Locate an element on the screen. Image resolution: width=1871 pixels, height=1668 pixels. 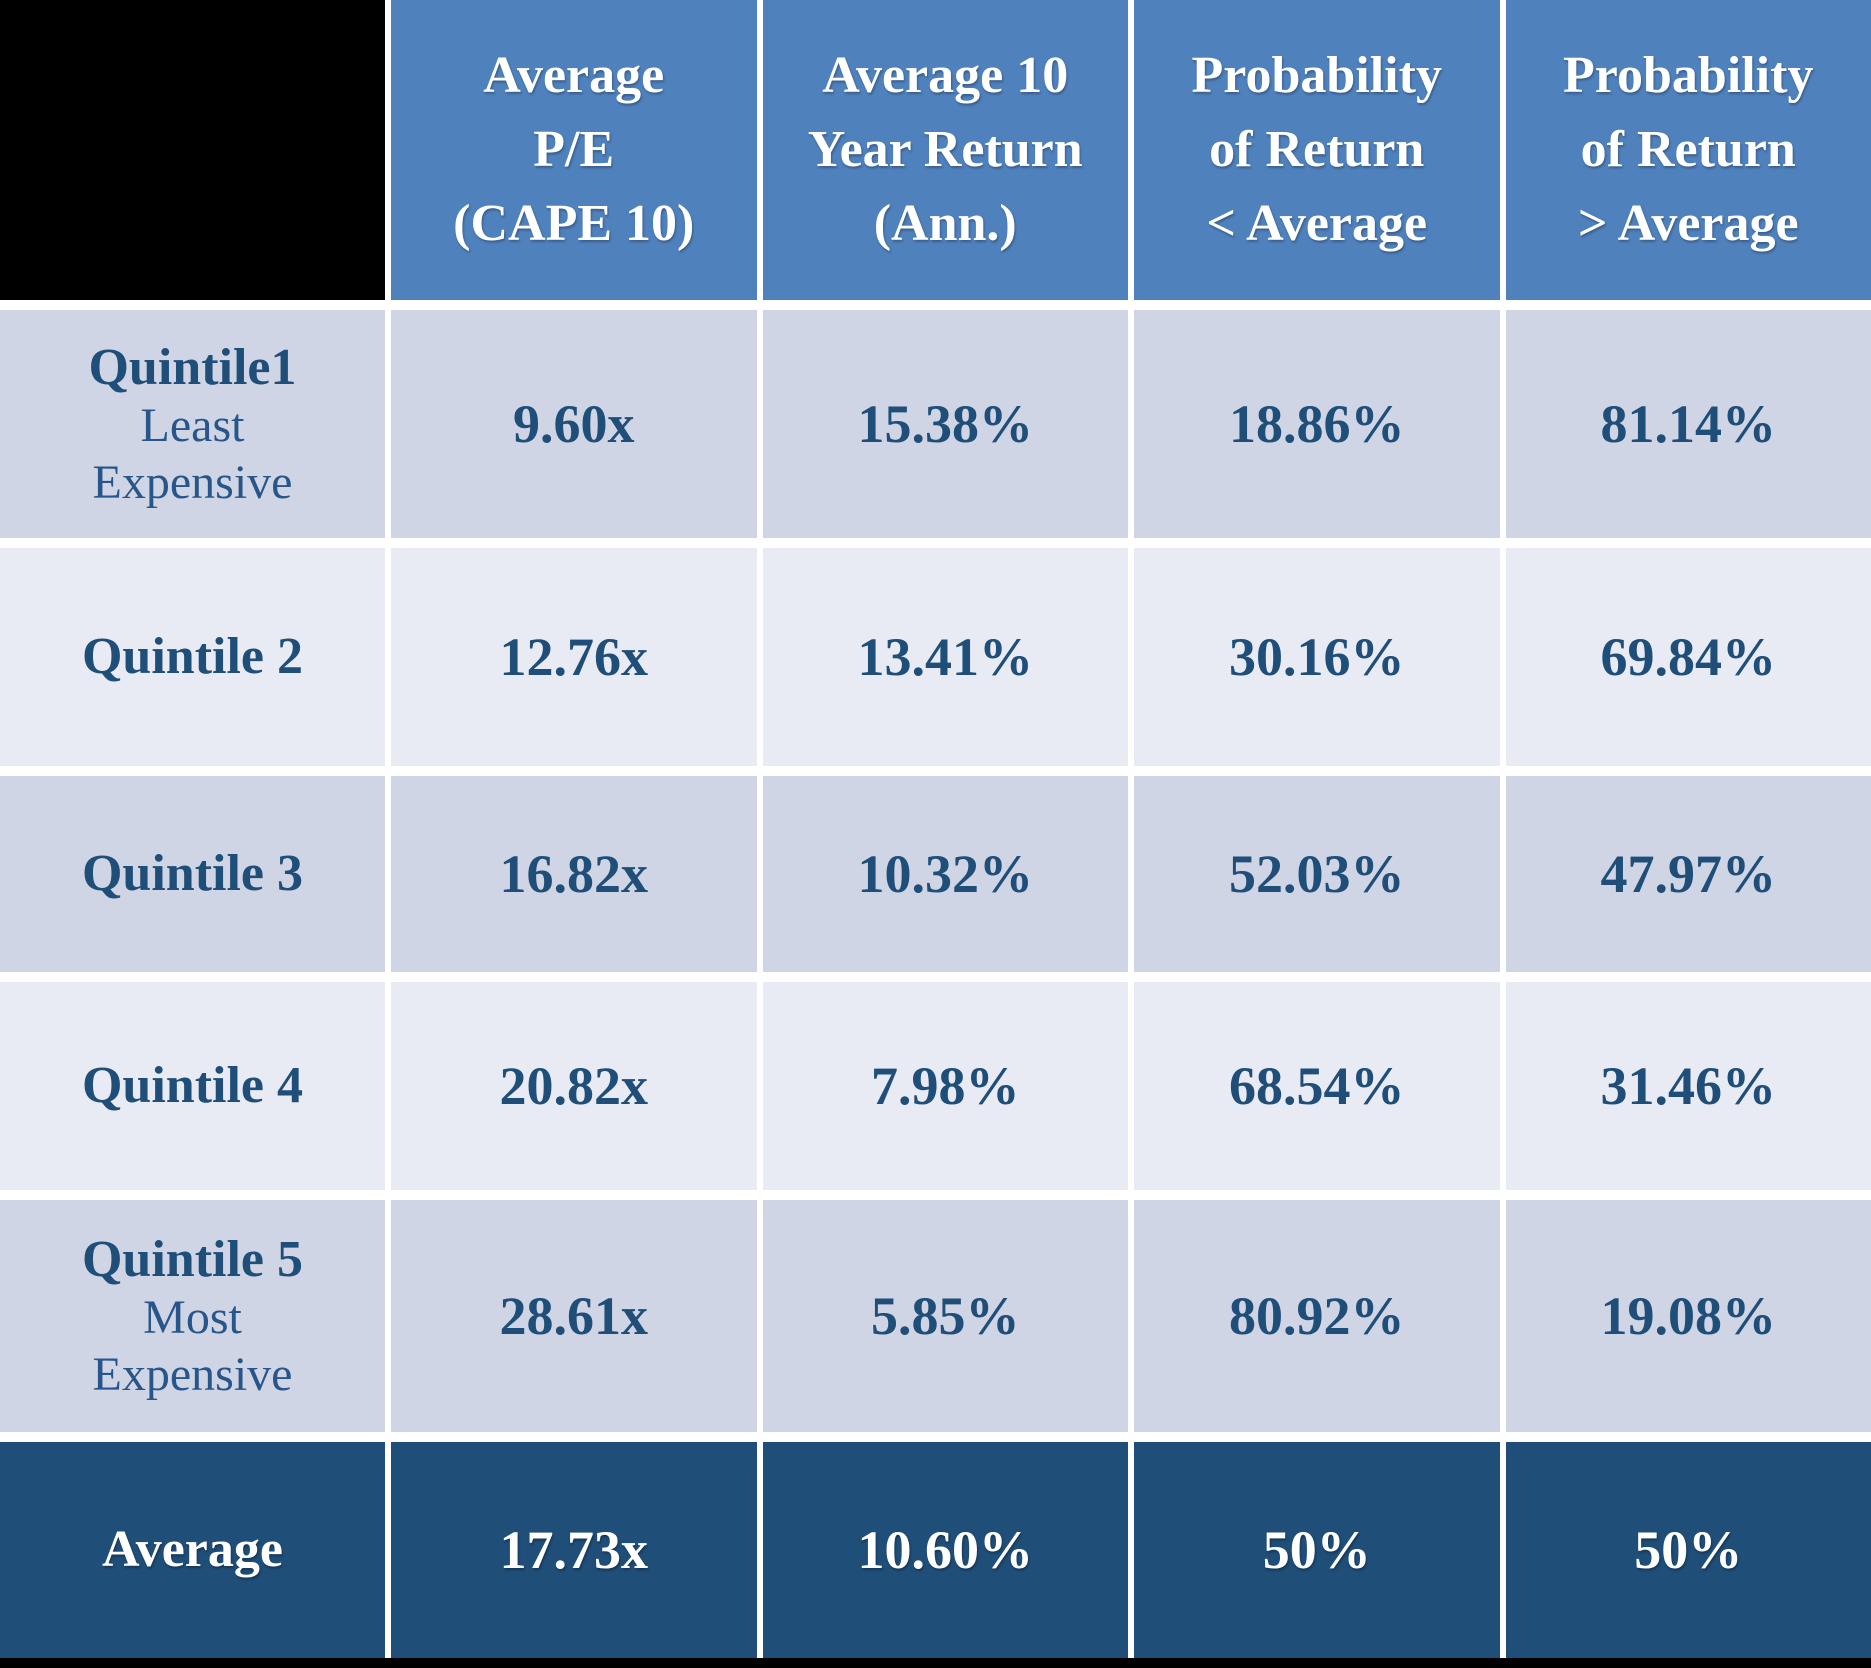
cell-avg-prob-below: 50% is located at coordinates (1317, 1550).